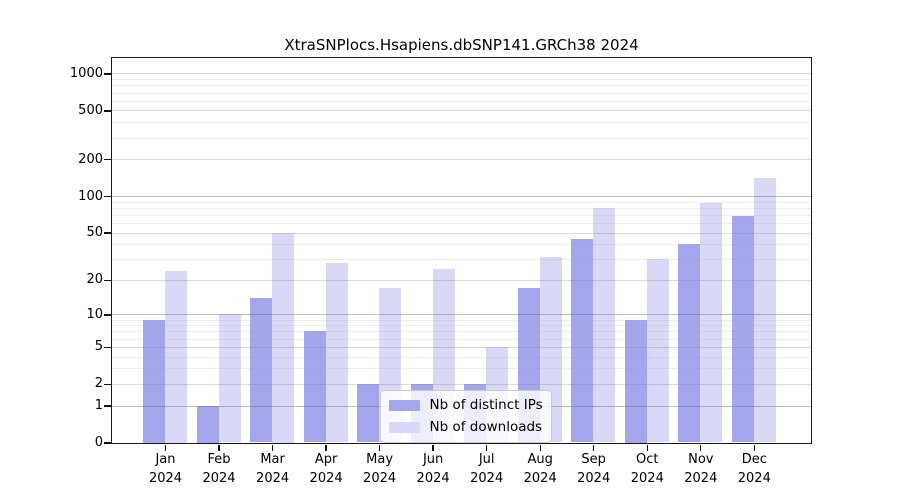 The height and width of the screenshot is (500, 900). I want to click on x-tick-label-feb: Feb 2024, so click(219, 469).